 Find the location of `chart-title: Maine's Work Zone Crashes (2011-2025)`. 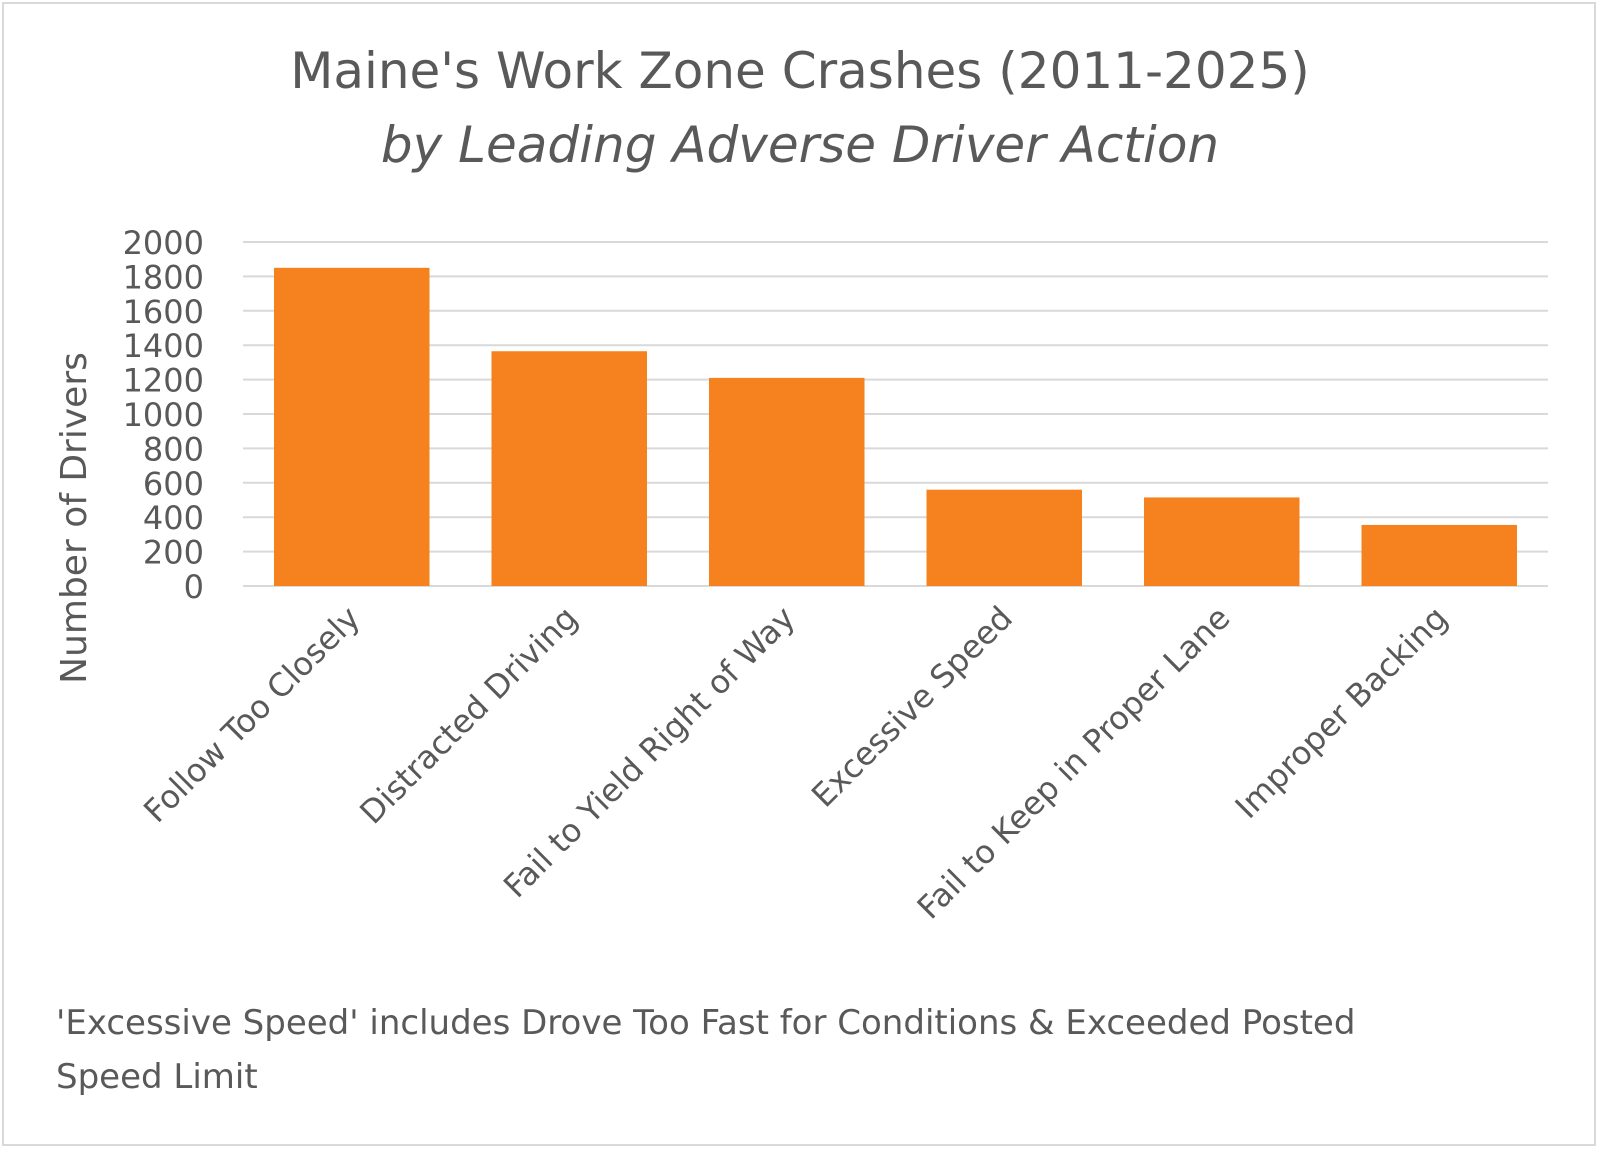

chart-title: Maine's Work Zone Crashes (2011-2025) is located at coordinates (800, 71).